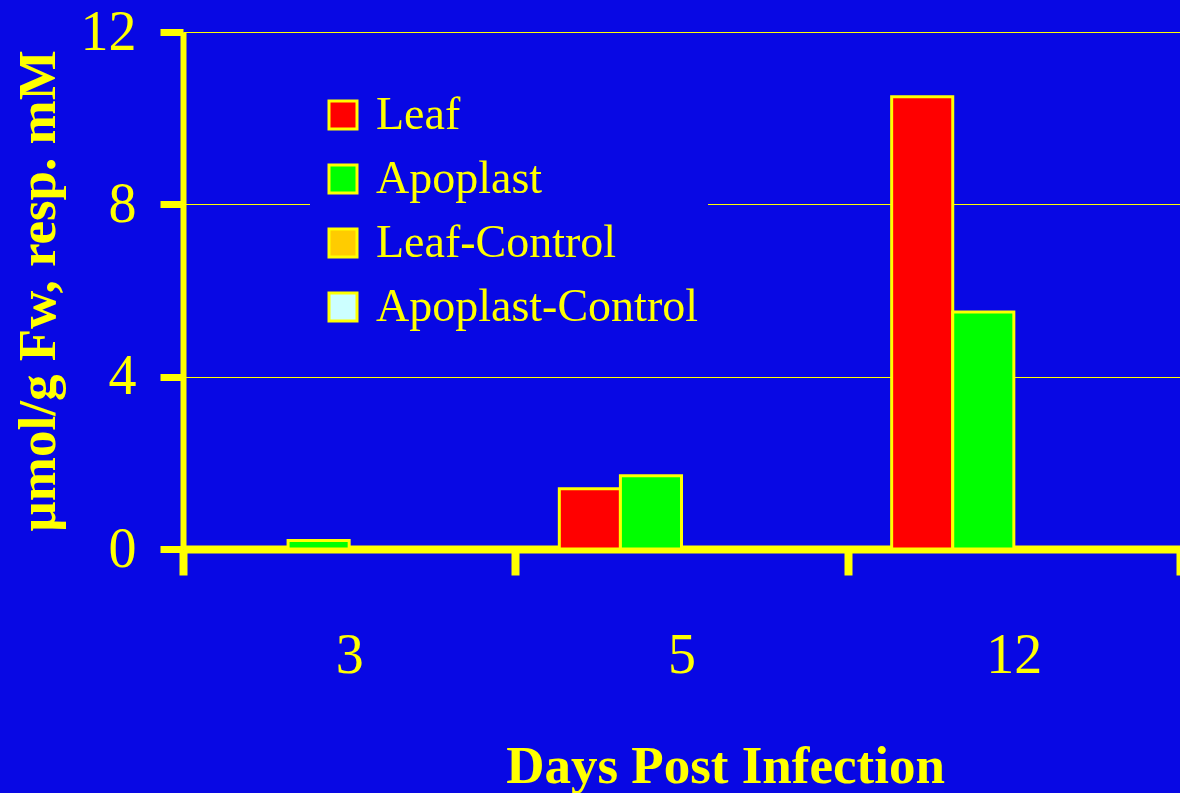  Describe the element at coordinates (496, 241) in the screenshot. I see `legend-label: Leaf-Control` at that location.